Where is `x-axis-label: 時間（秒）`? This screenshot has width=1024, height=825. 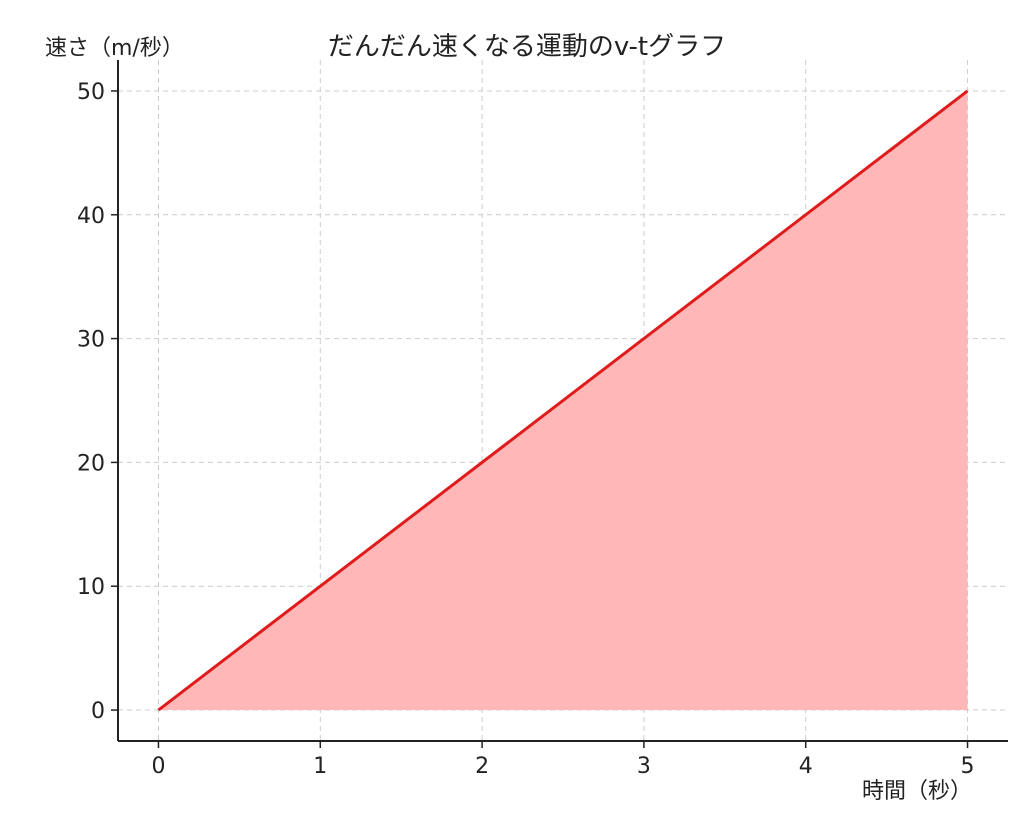
x-axis-label: 時間（秒） is located at coordinates (917, 791).